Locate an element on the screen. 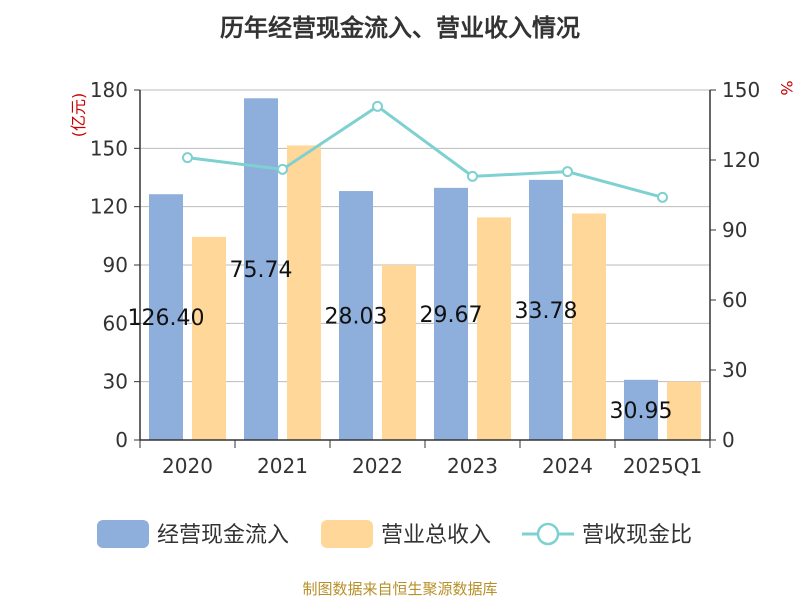  legend-label-cash-inflow: 经营现金流入 is located at coordinates (223, 535).